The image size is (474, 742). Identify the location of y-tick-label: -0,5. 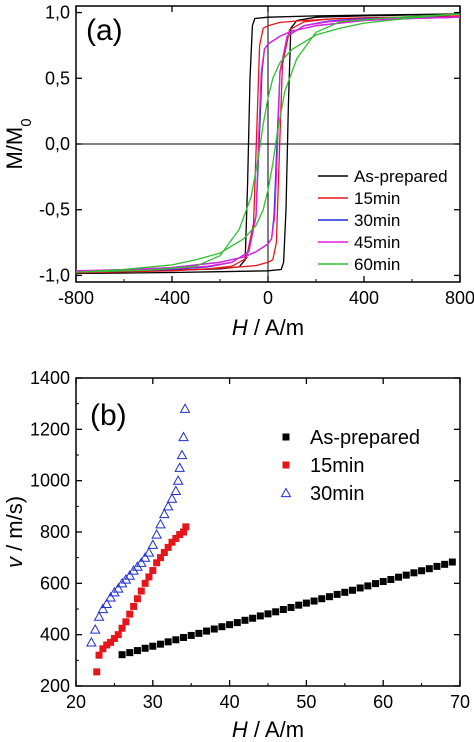
(54, 210).